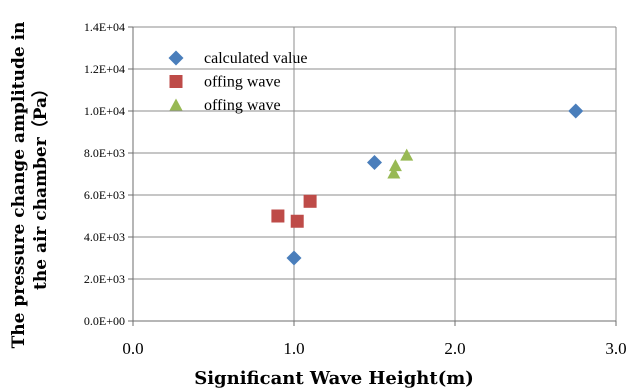  I want to click on x-tick-labels: 0.0 1.0 2.0 3.0, so click(374, 348).